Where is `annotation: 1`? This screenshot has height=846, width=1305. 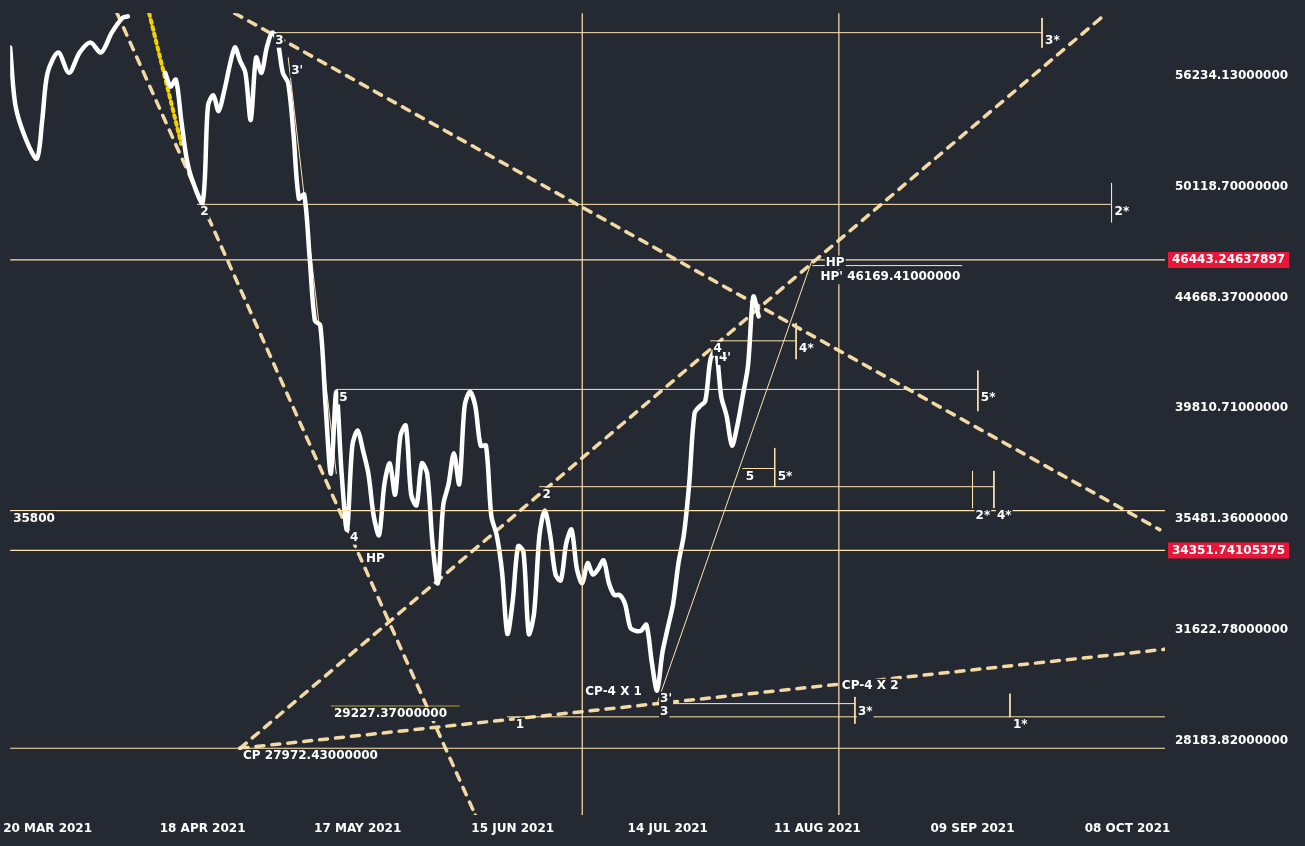
annotation: 1 is located at coordinates (520, 723).